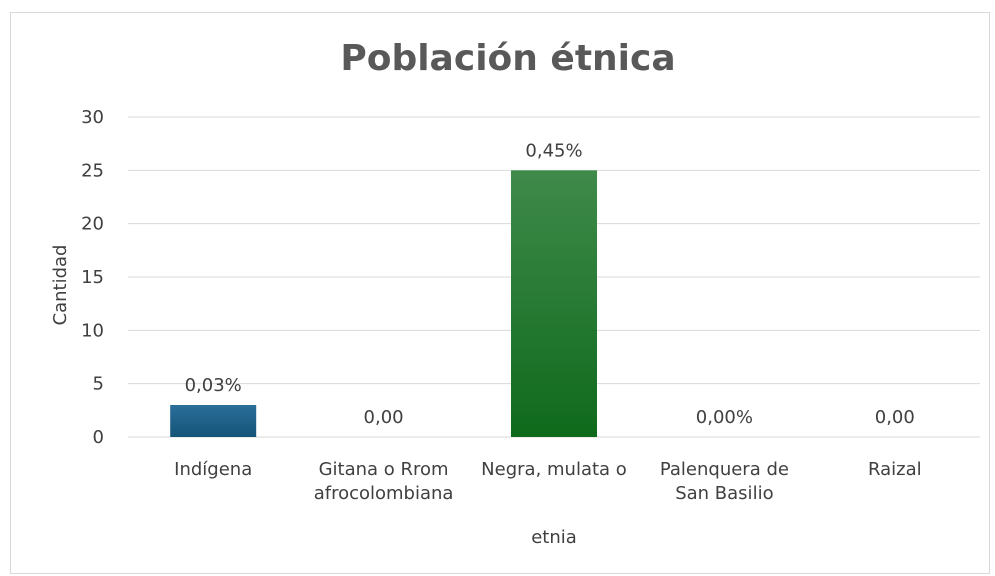 The image size is (995, 576). What do you see at coordinates (384, 469) in the screenshot?
I see `x-tick-label: Gitana o Rrom` at bounding box center [384, 469].